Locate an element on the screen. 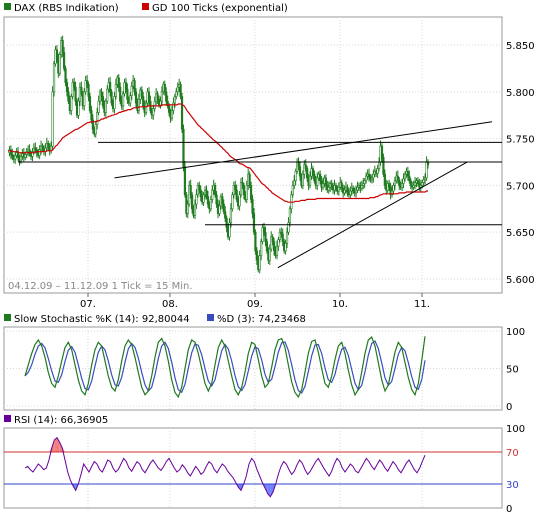 Image resolution: width=545 pixels, height=516 pixels. price-y-tick-label: 5.750 is located at coordinates (520, 140).